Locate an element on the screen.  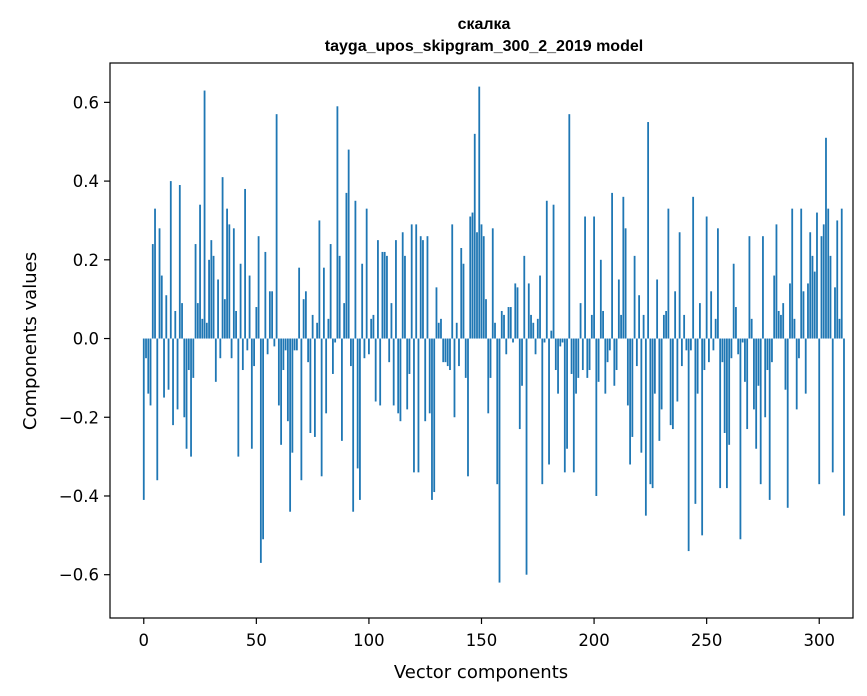
x-tick-label: 200 is located at coordinates (594, 640).